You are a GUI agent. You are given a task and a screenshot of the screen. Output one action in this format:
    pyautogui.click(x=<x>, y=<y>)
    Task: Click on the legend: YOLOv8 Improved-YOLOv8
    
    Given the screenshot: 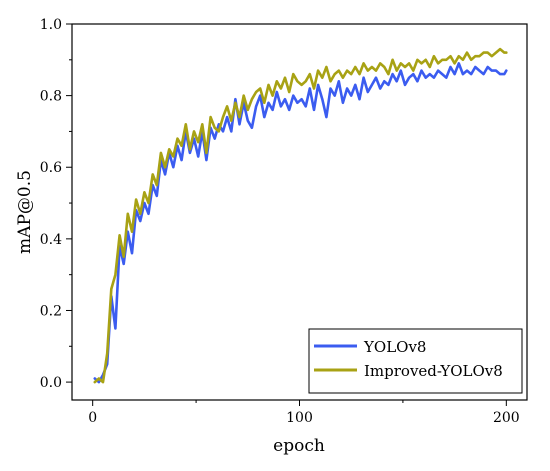 What is the action you would take?
    pyautogui.click(x=415, y=361)
    